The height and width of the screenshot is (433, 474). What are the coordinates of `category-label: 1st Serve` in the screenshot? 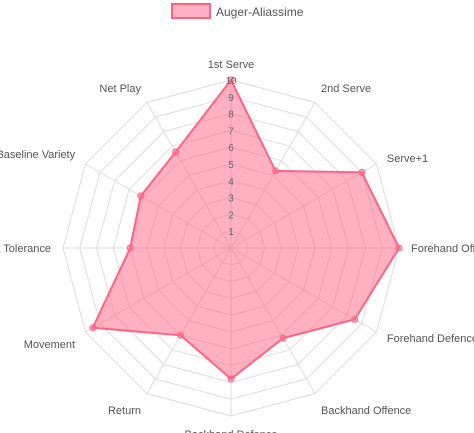 It's located at (231, 65).